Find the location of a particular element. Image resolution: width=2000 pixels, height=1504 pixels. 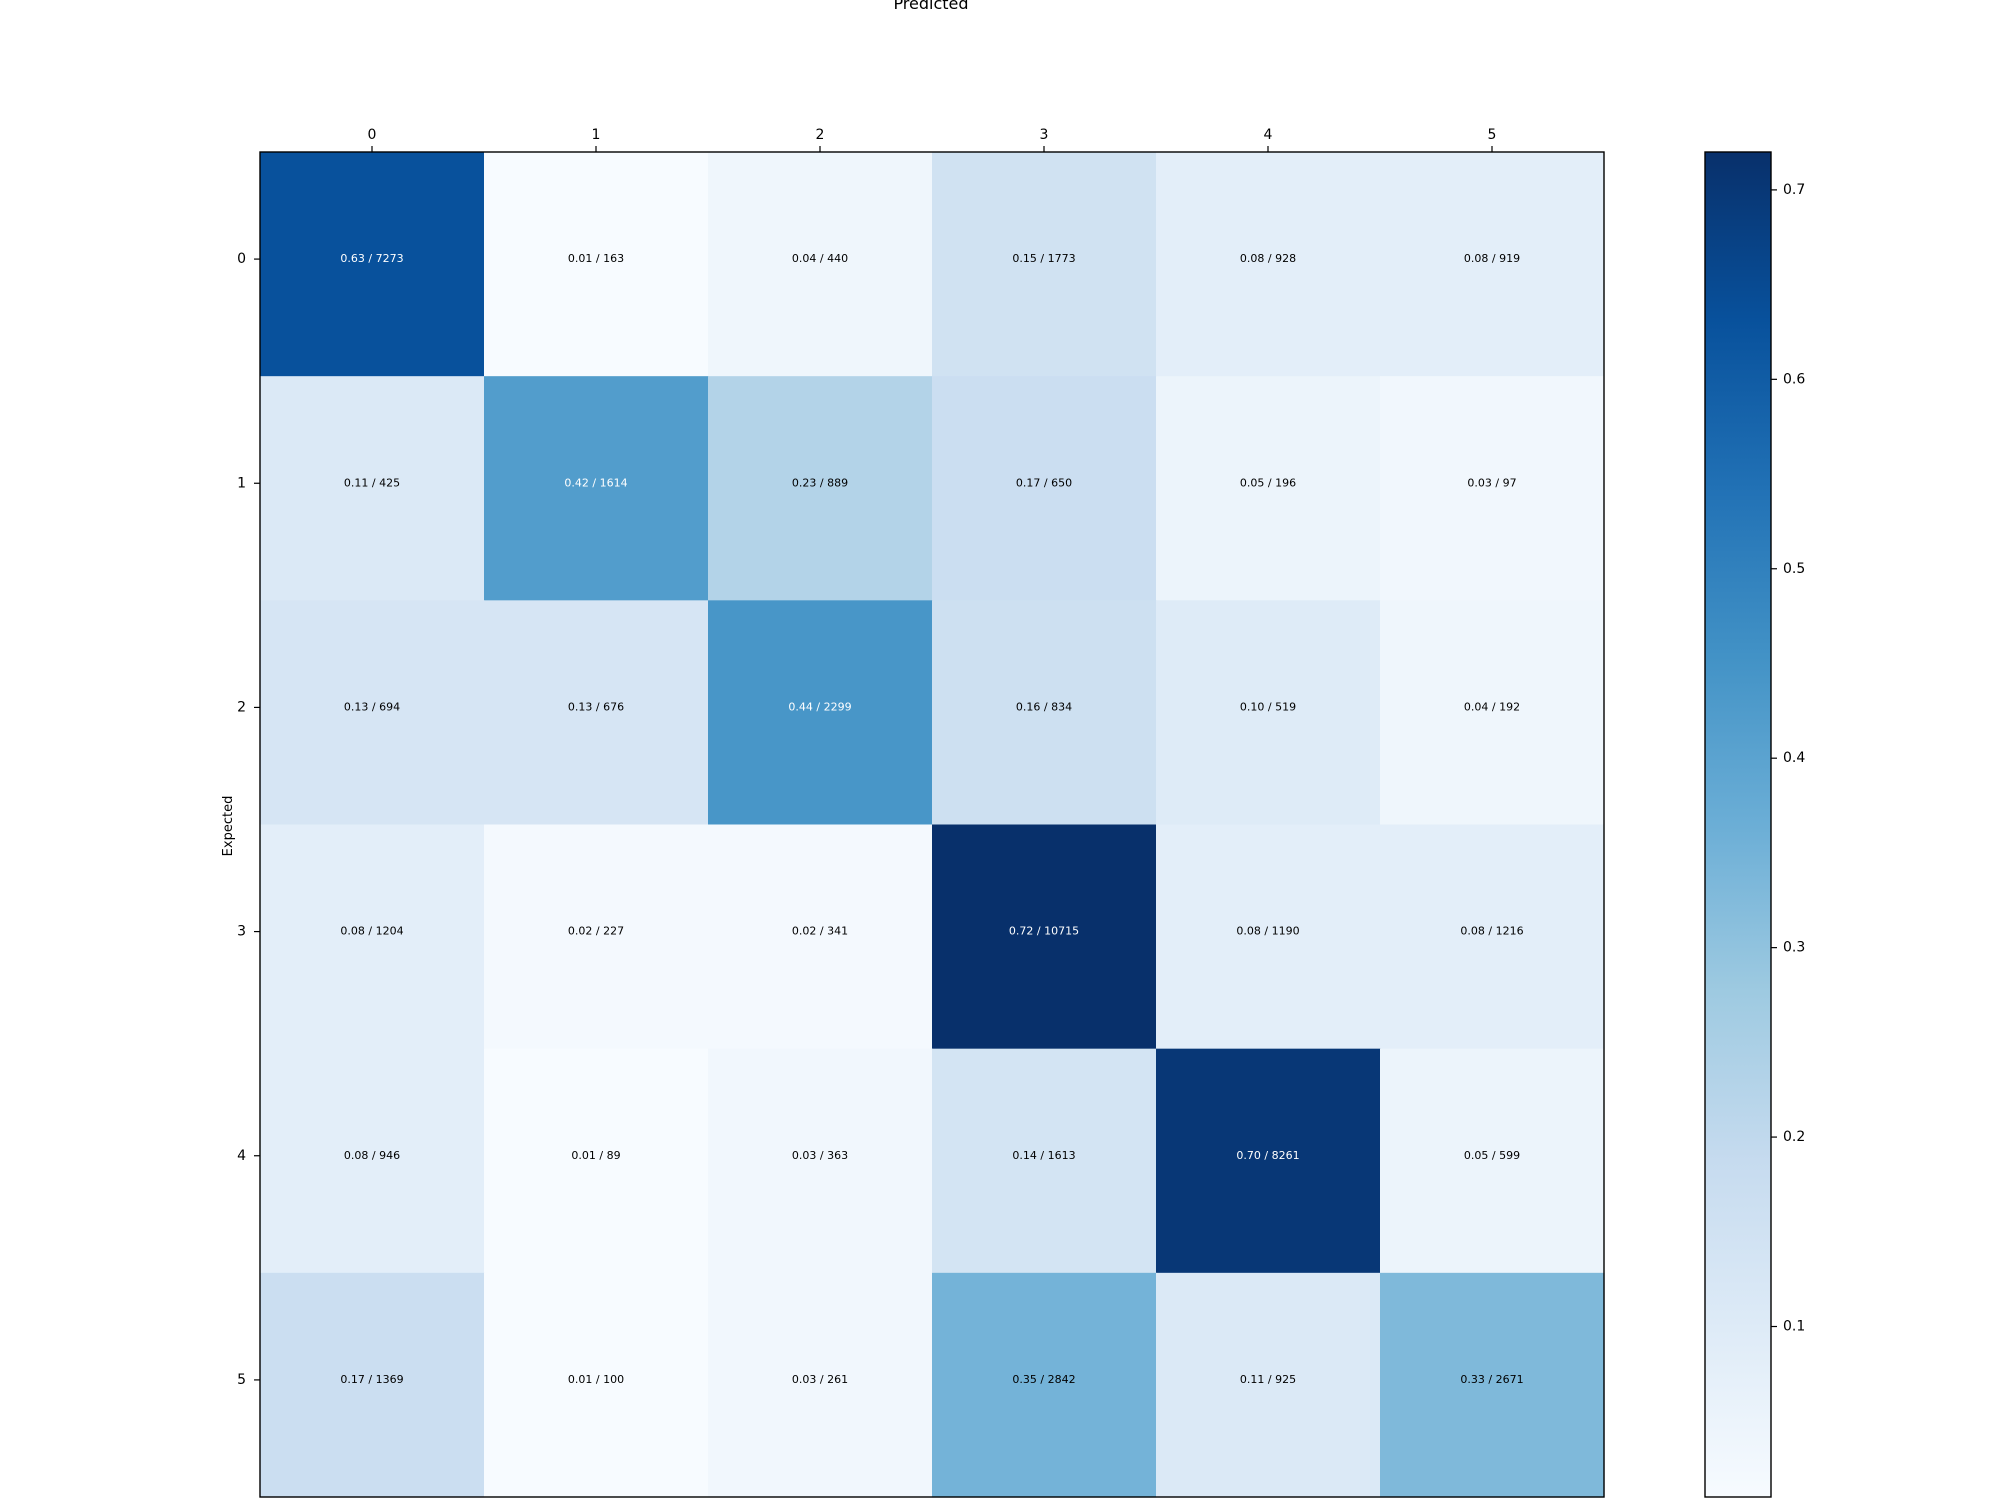

cell-value-label: 0.72 / 10715 is located at coordinates (1044, 931).